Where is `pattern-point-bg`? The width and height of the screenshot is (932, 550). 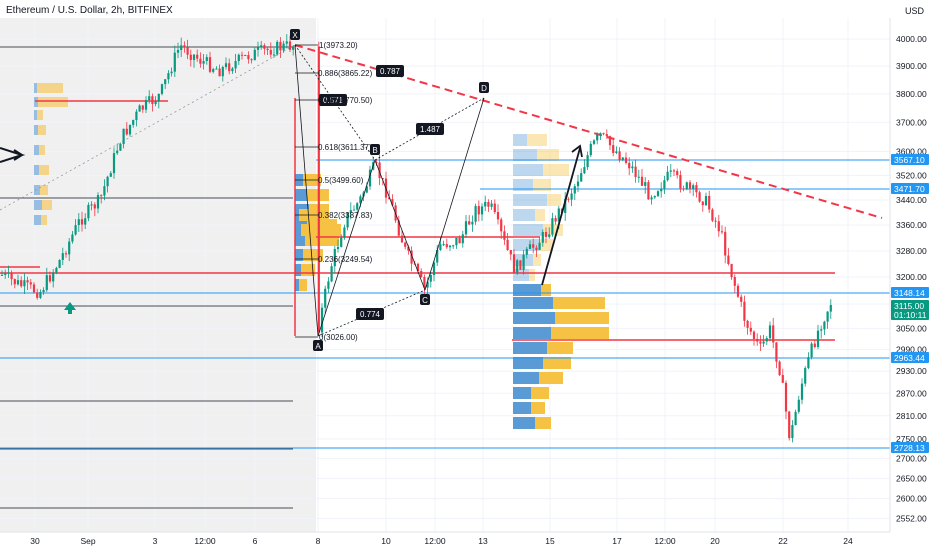 pattern-point-bg is located at coordinates (484, 87).